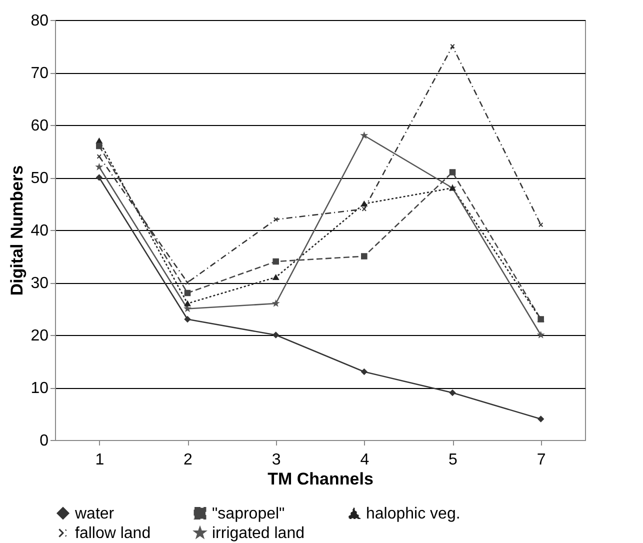  I want to click on y-tick-label: 80, so click(39, 21).